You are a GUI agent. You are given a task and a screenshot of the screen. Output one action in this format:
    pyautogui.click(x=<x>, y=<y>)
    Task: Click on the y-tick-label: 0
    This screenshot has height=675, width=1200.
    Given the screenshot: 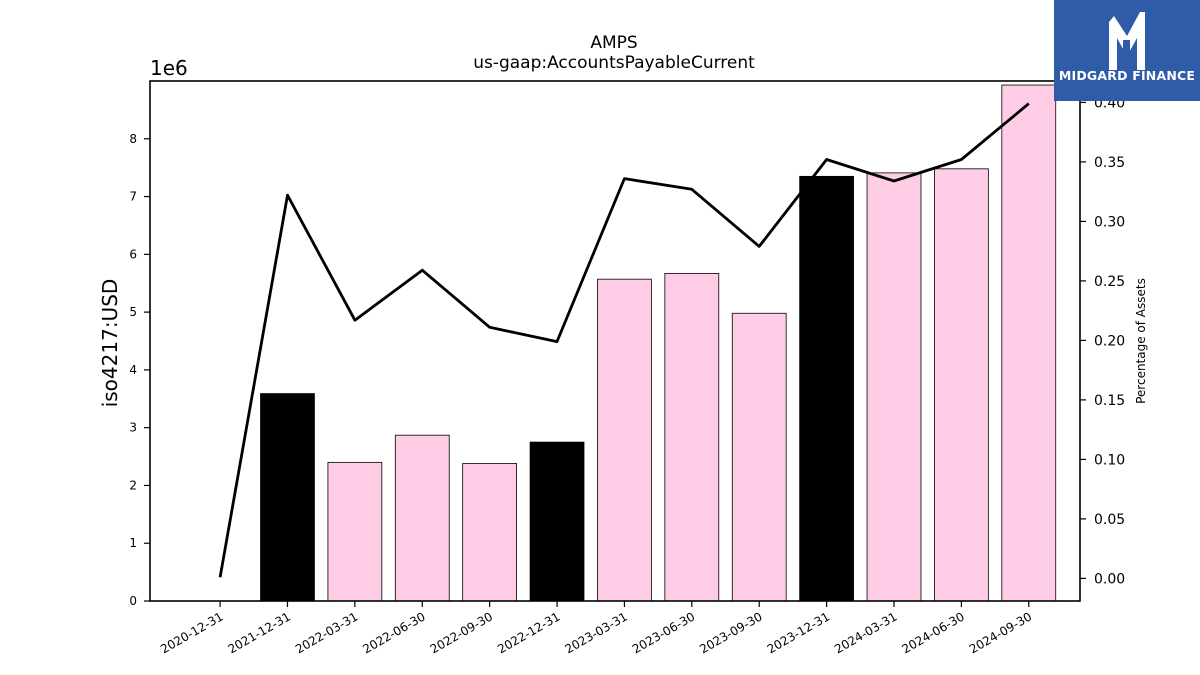 What is the action you would take?
    pyautogui.click(x=133, y=601)
    